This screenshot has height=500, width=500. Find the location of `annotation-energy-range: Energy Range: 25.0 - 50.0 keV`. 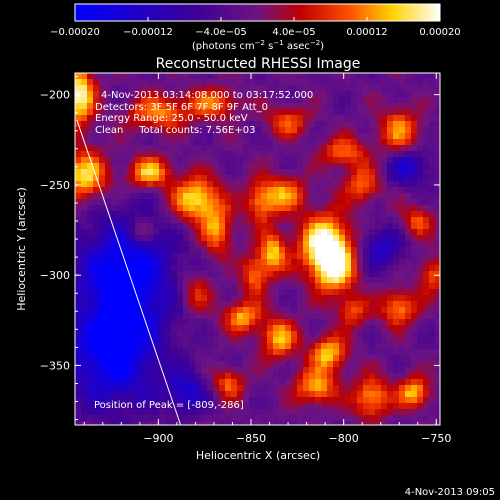

annotation-energy-range: Energy Range: 25.0 - 50.0 keV is located at coordinates (171, 118).